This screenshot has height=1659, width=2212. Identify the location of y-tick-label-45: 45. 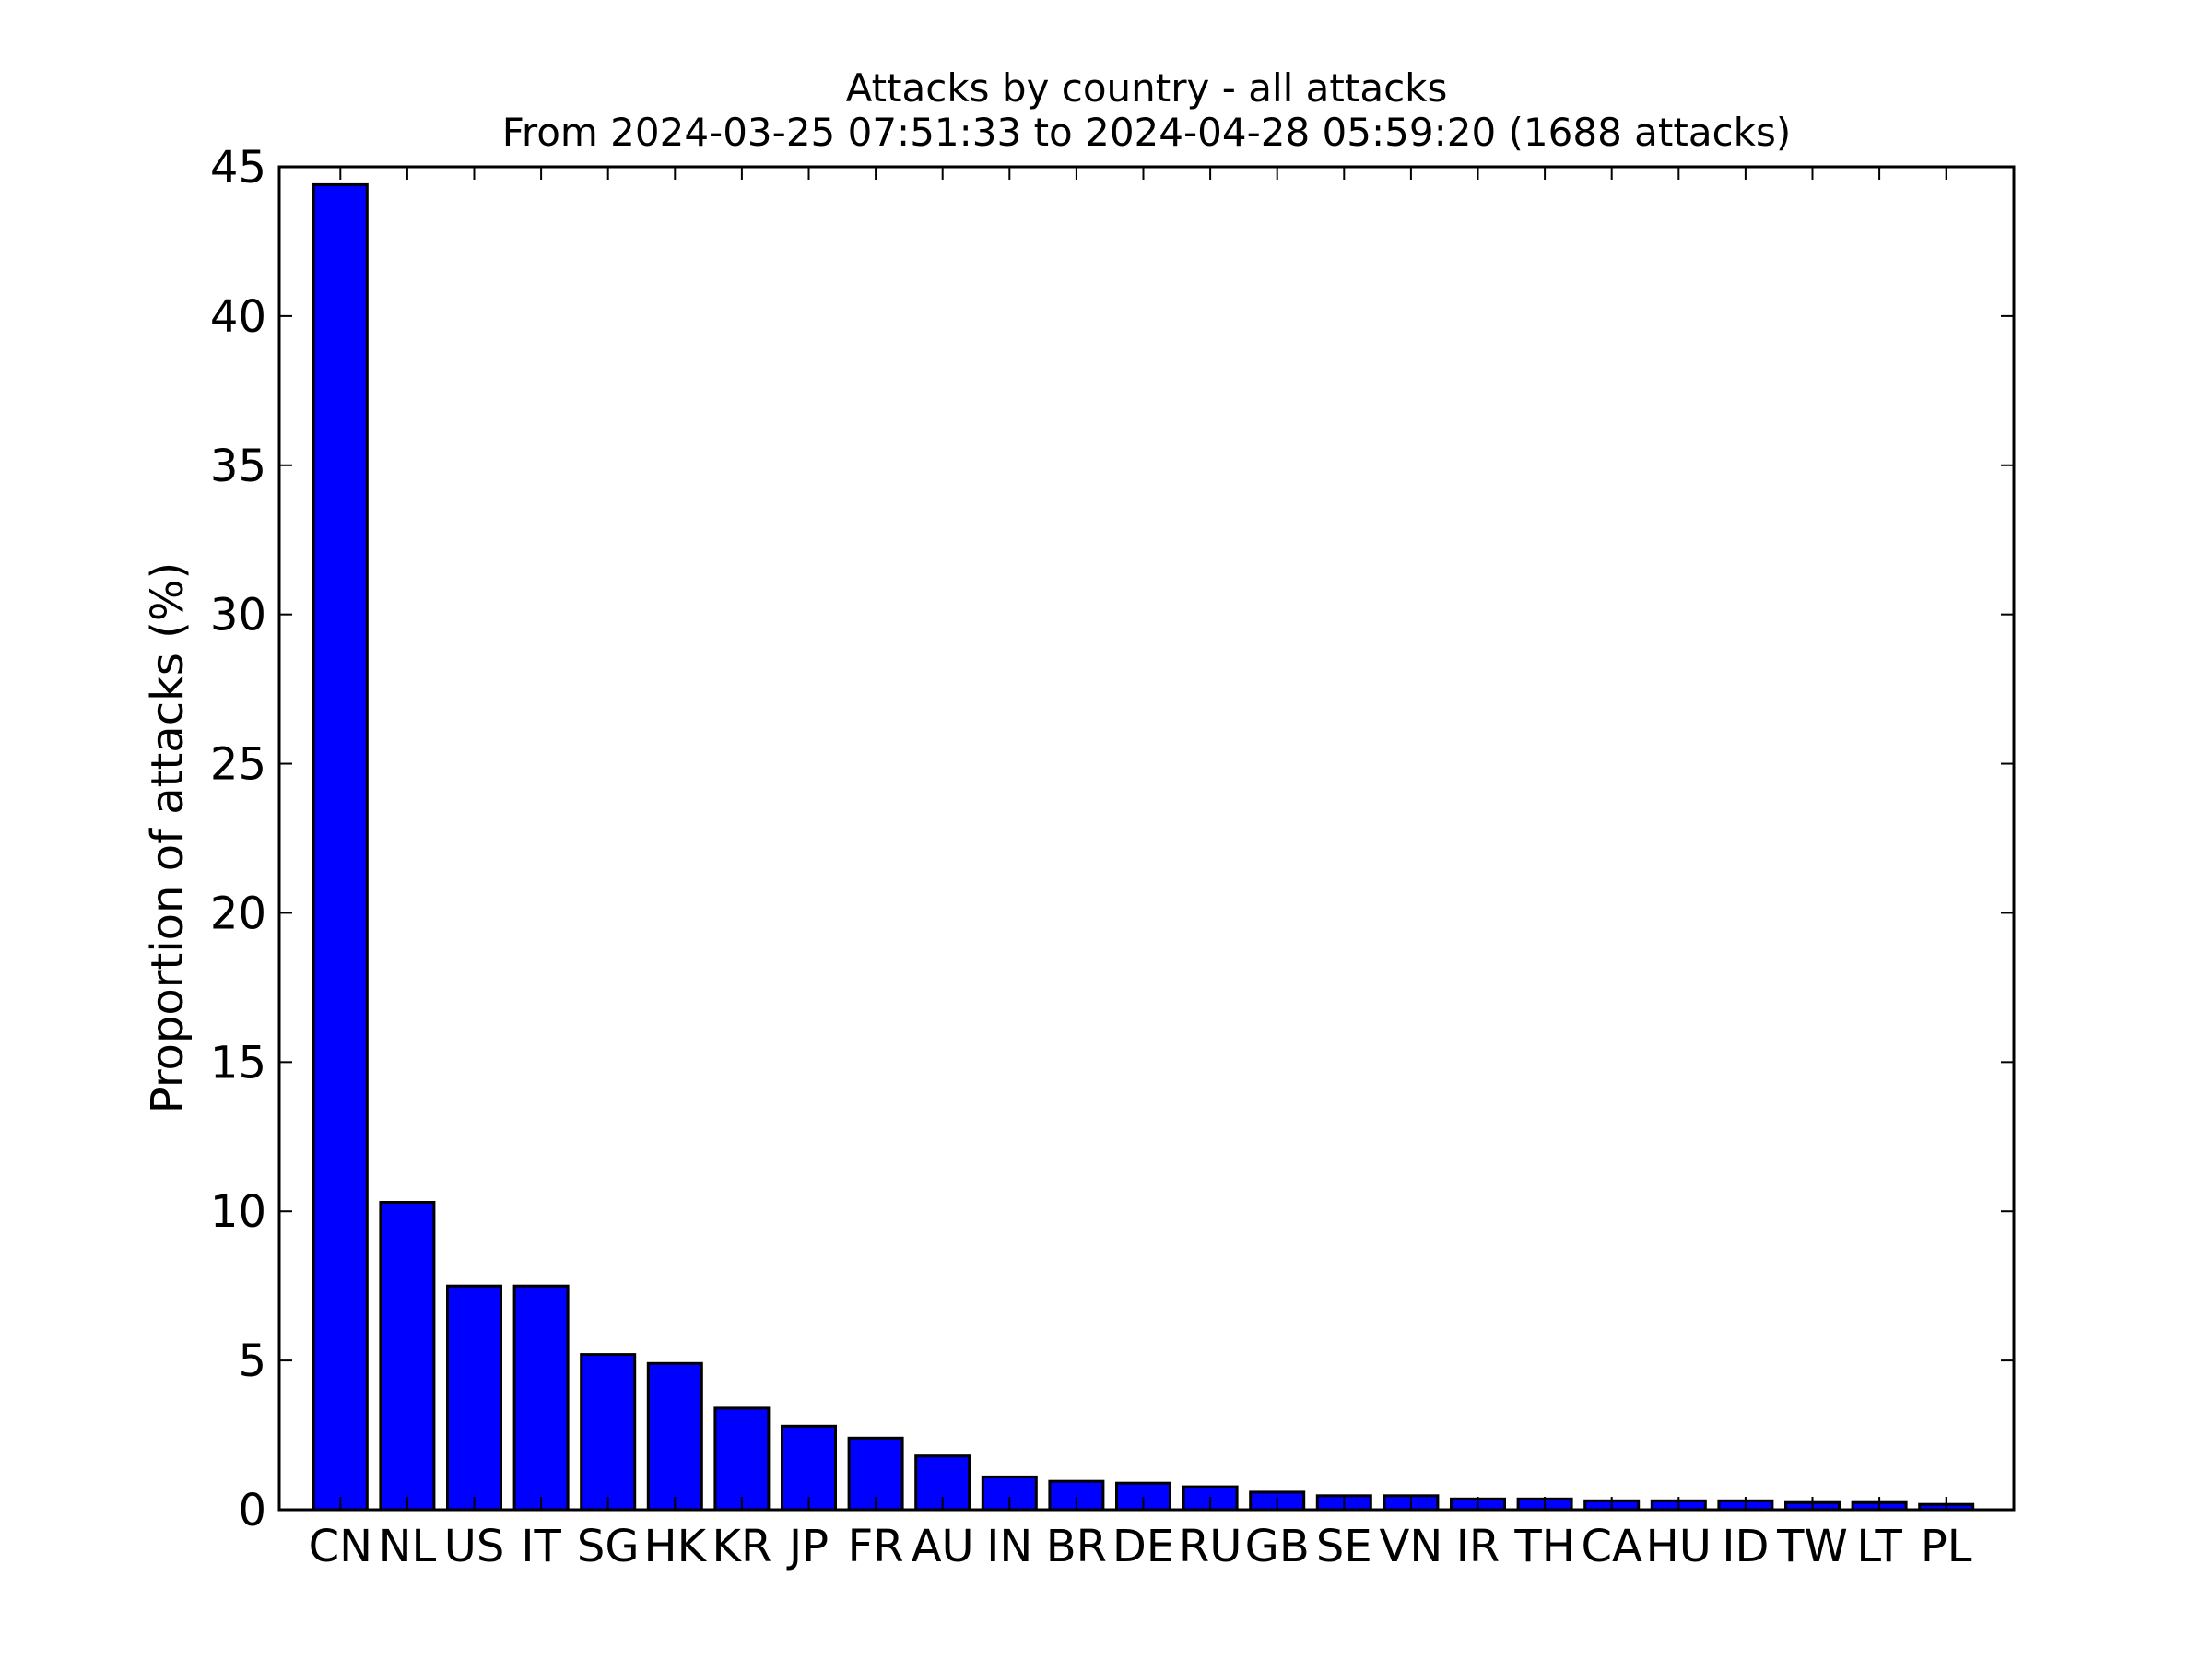
(238, 168).